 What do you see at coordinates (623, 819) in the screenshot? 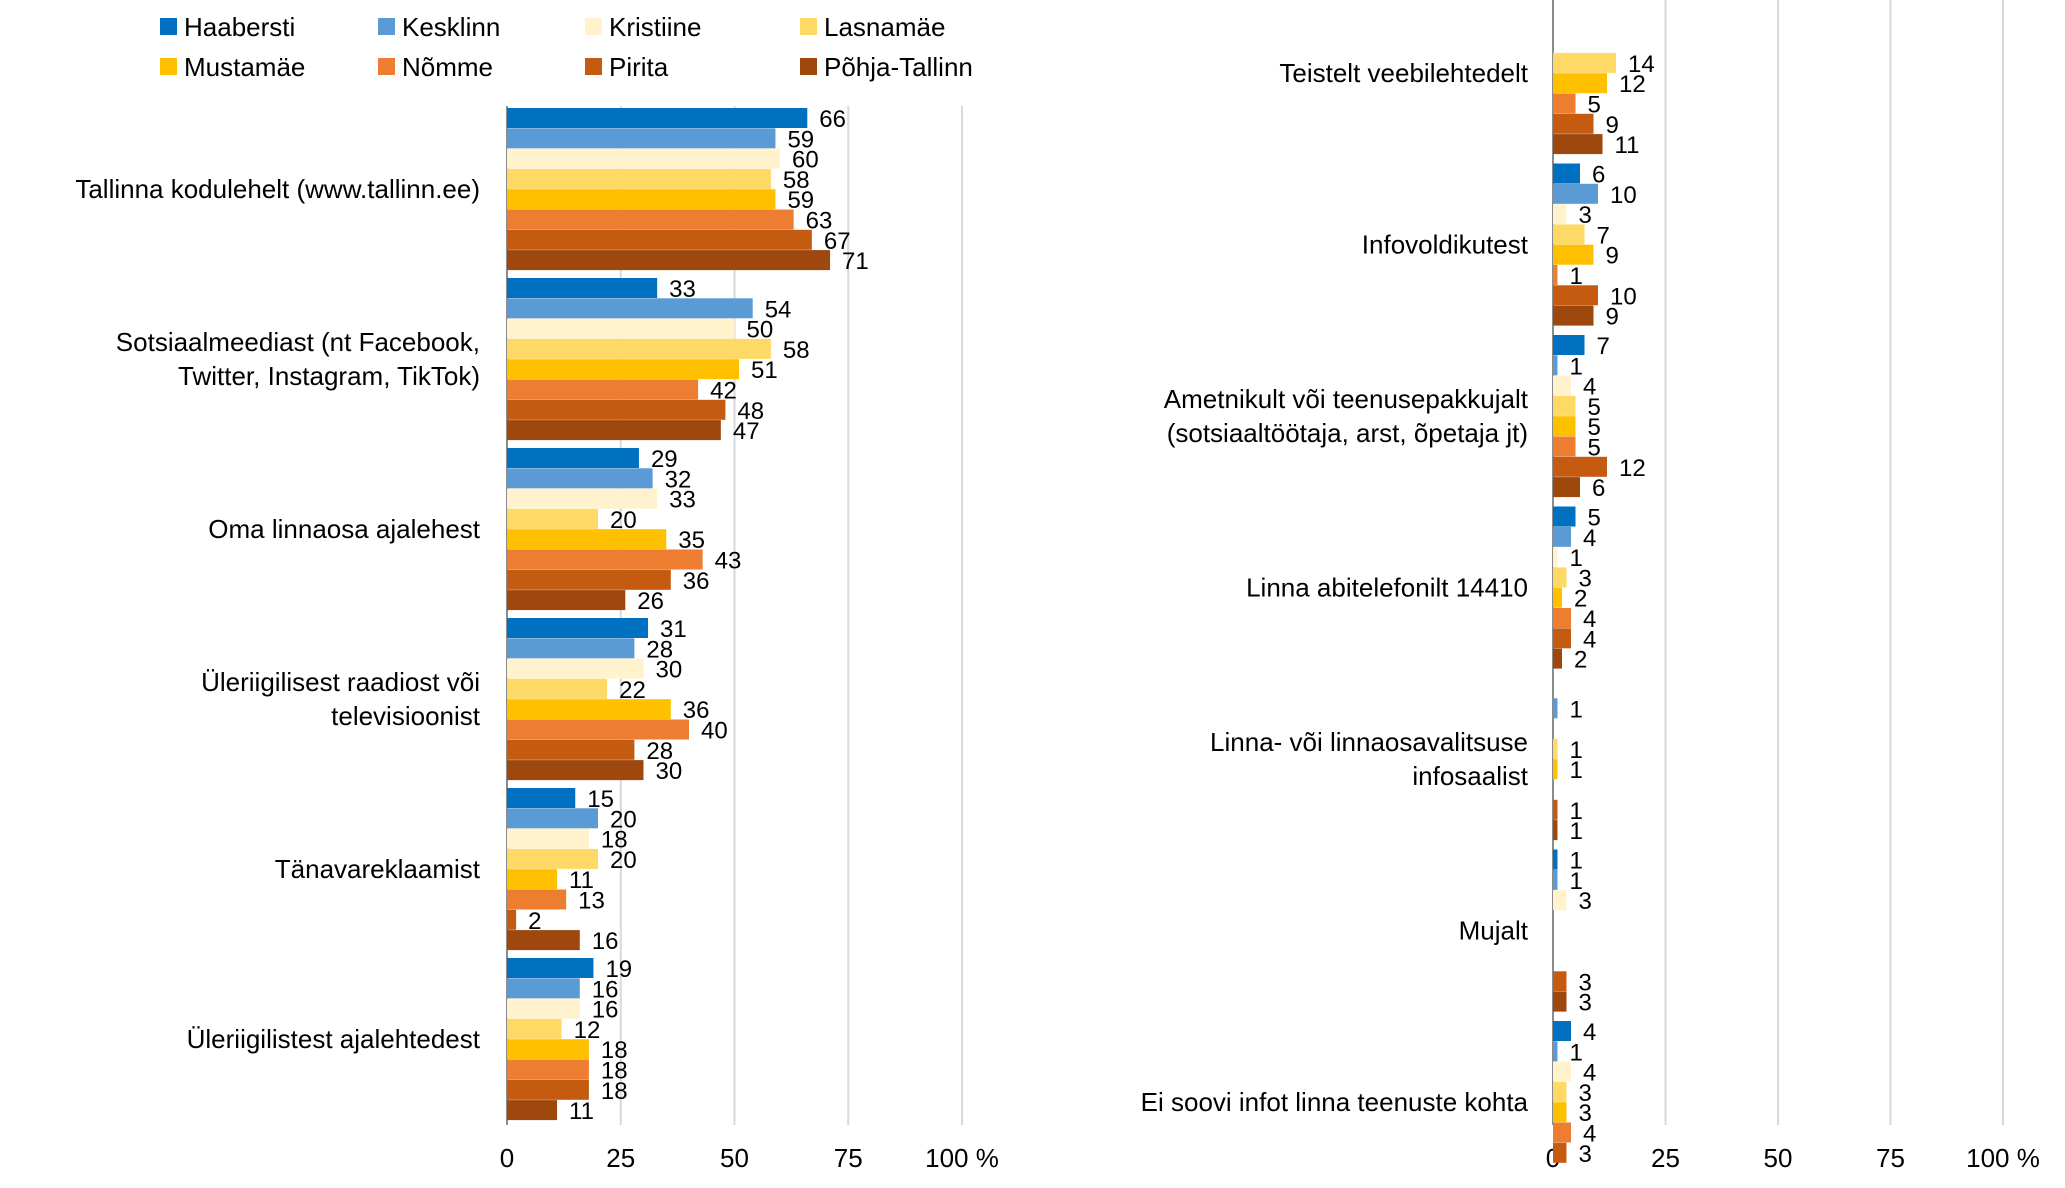
I see `data-label-left-c5-s2: 20` at bounding box center [623, 819].